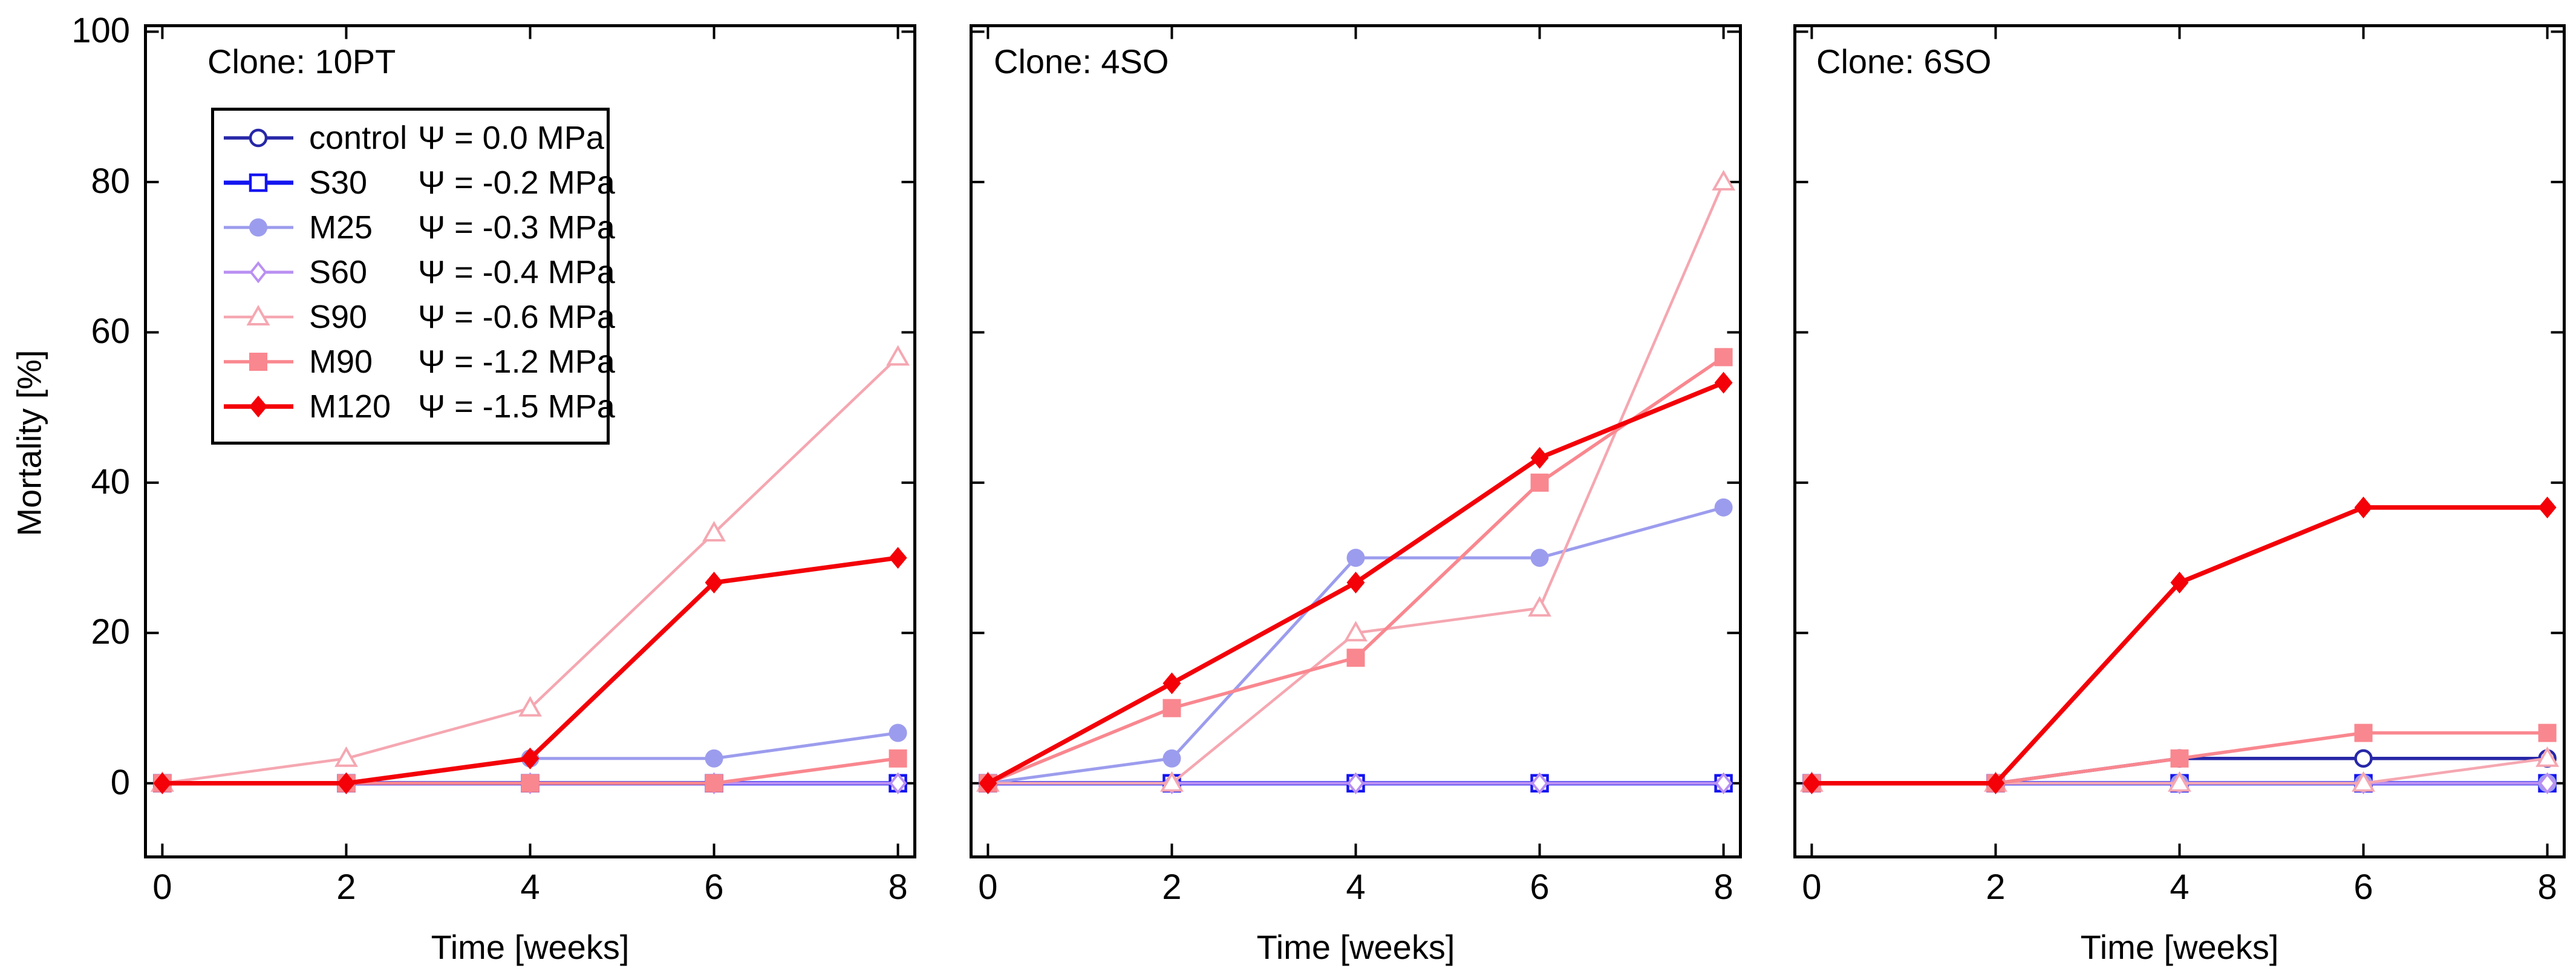 The height and width of the screenshot is (977, 2576). What do you see at coordinates (1904, 61) in the screenshot?
I see `panel-title-clone-6so: Clone: 6SO` at bounding box center [1904, 61].